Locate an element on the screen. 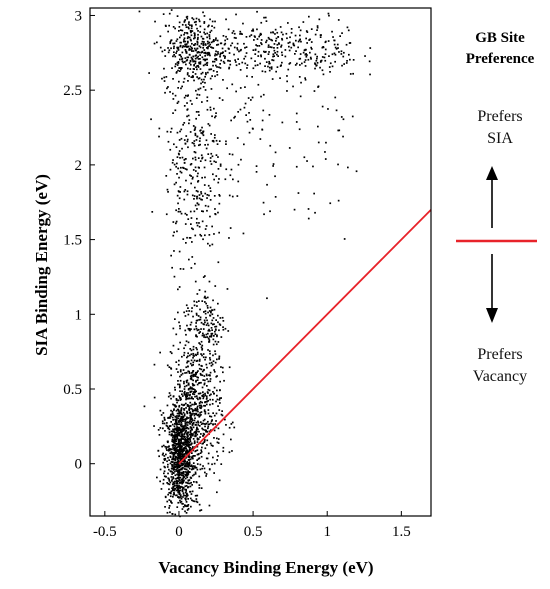  y-tick-label: 0.5 is located at coordinates (72, 390).